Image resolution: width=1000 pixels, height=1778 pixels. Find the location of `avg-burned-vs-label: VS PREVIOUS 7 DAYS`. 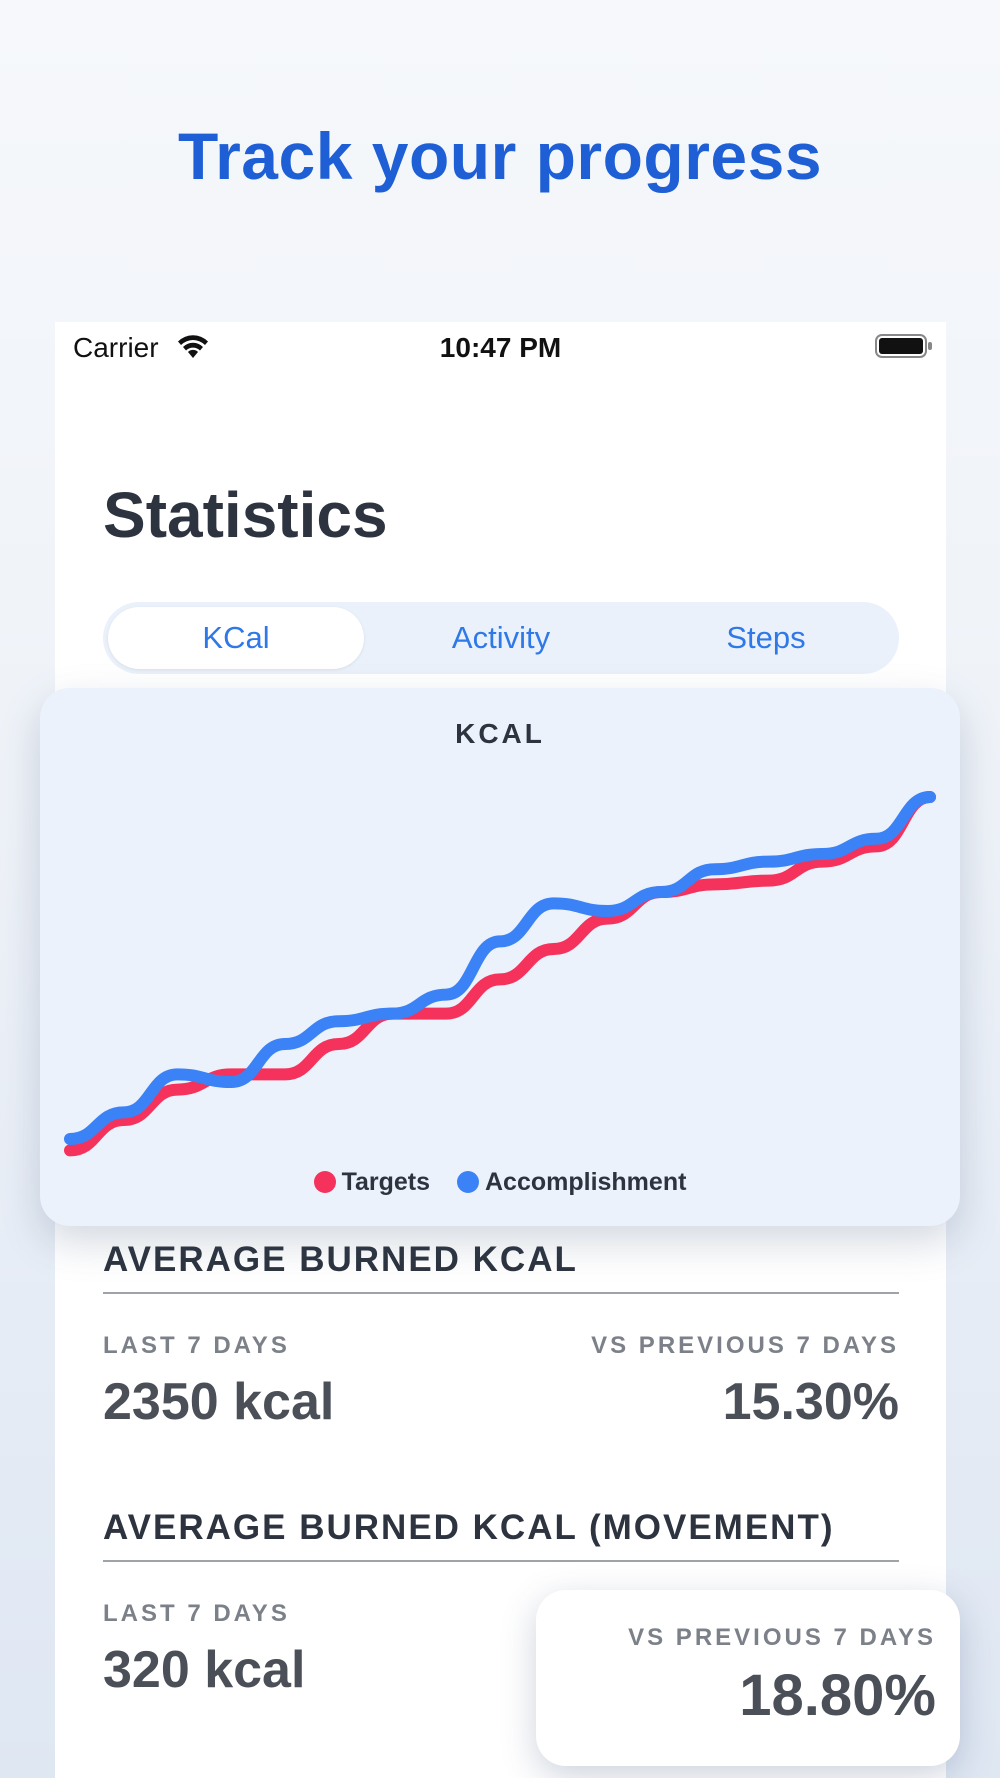

avg-burned-vs-label: VS PREVIOUS 7 DAYS is located at coordinates (745, 1345).